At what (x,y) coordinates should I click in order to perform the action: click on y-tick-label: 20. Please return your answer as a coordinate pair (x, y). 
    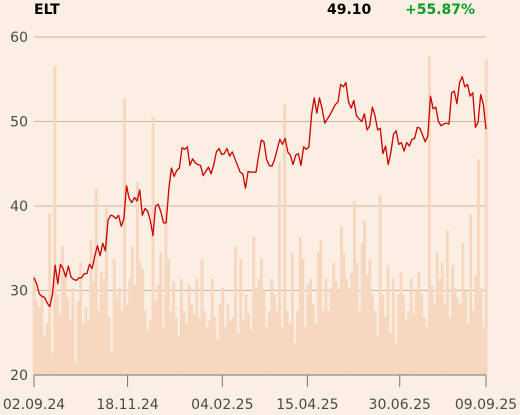
    Looking at the image, I should click on (19, 376).